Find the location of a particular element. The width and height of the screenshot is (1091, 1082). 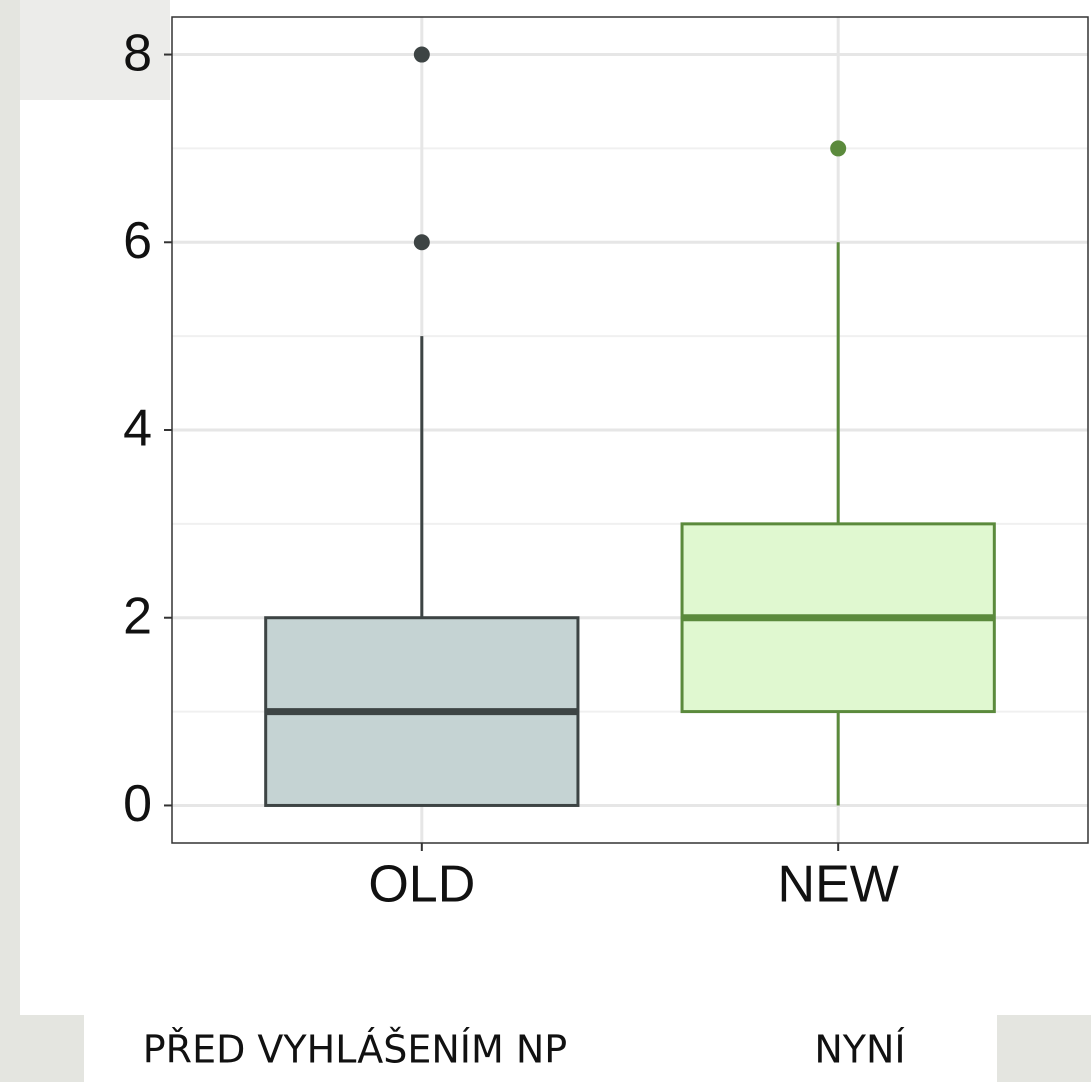

y-tick-label: 6 is located at coordinates (137, 241).